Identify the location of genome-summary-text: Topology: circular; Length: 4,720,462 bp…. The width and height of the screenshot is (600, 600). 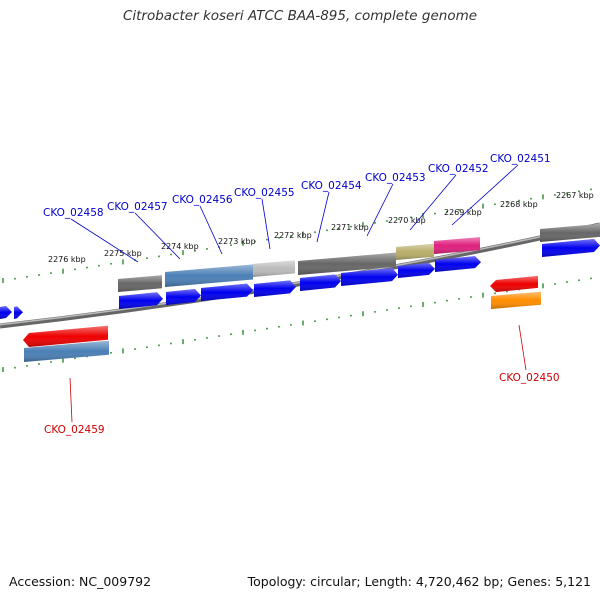
(419, 581).